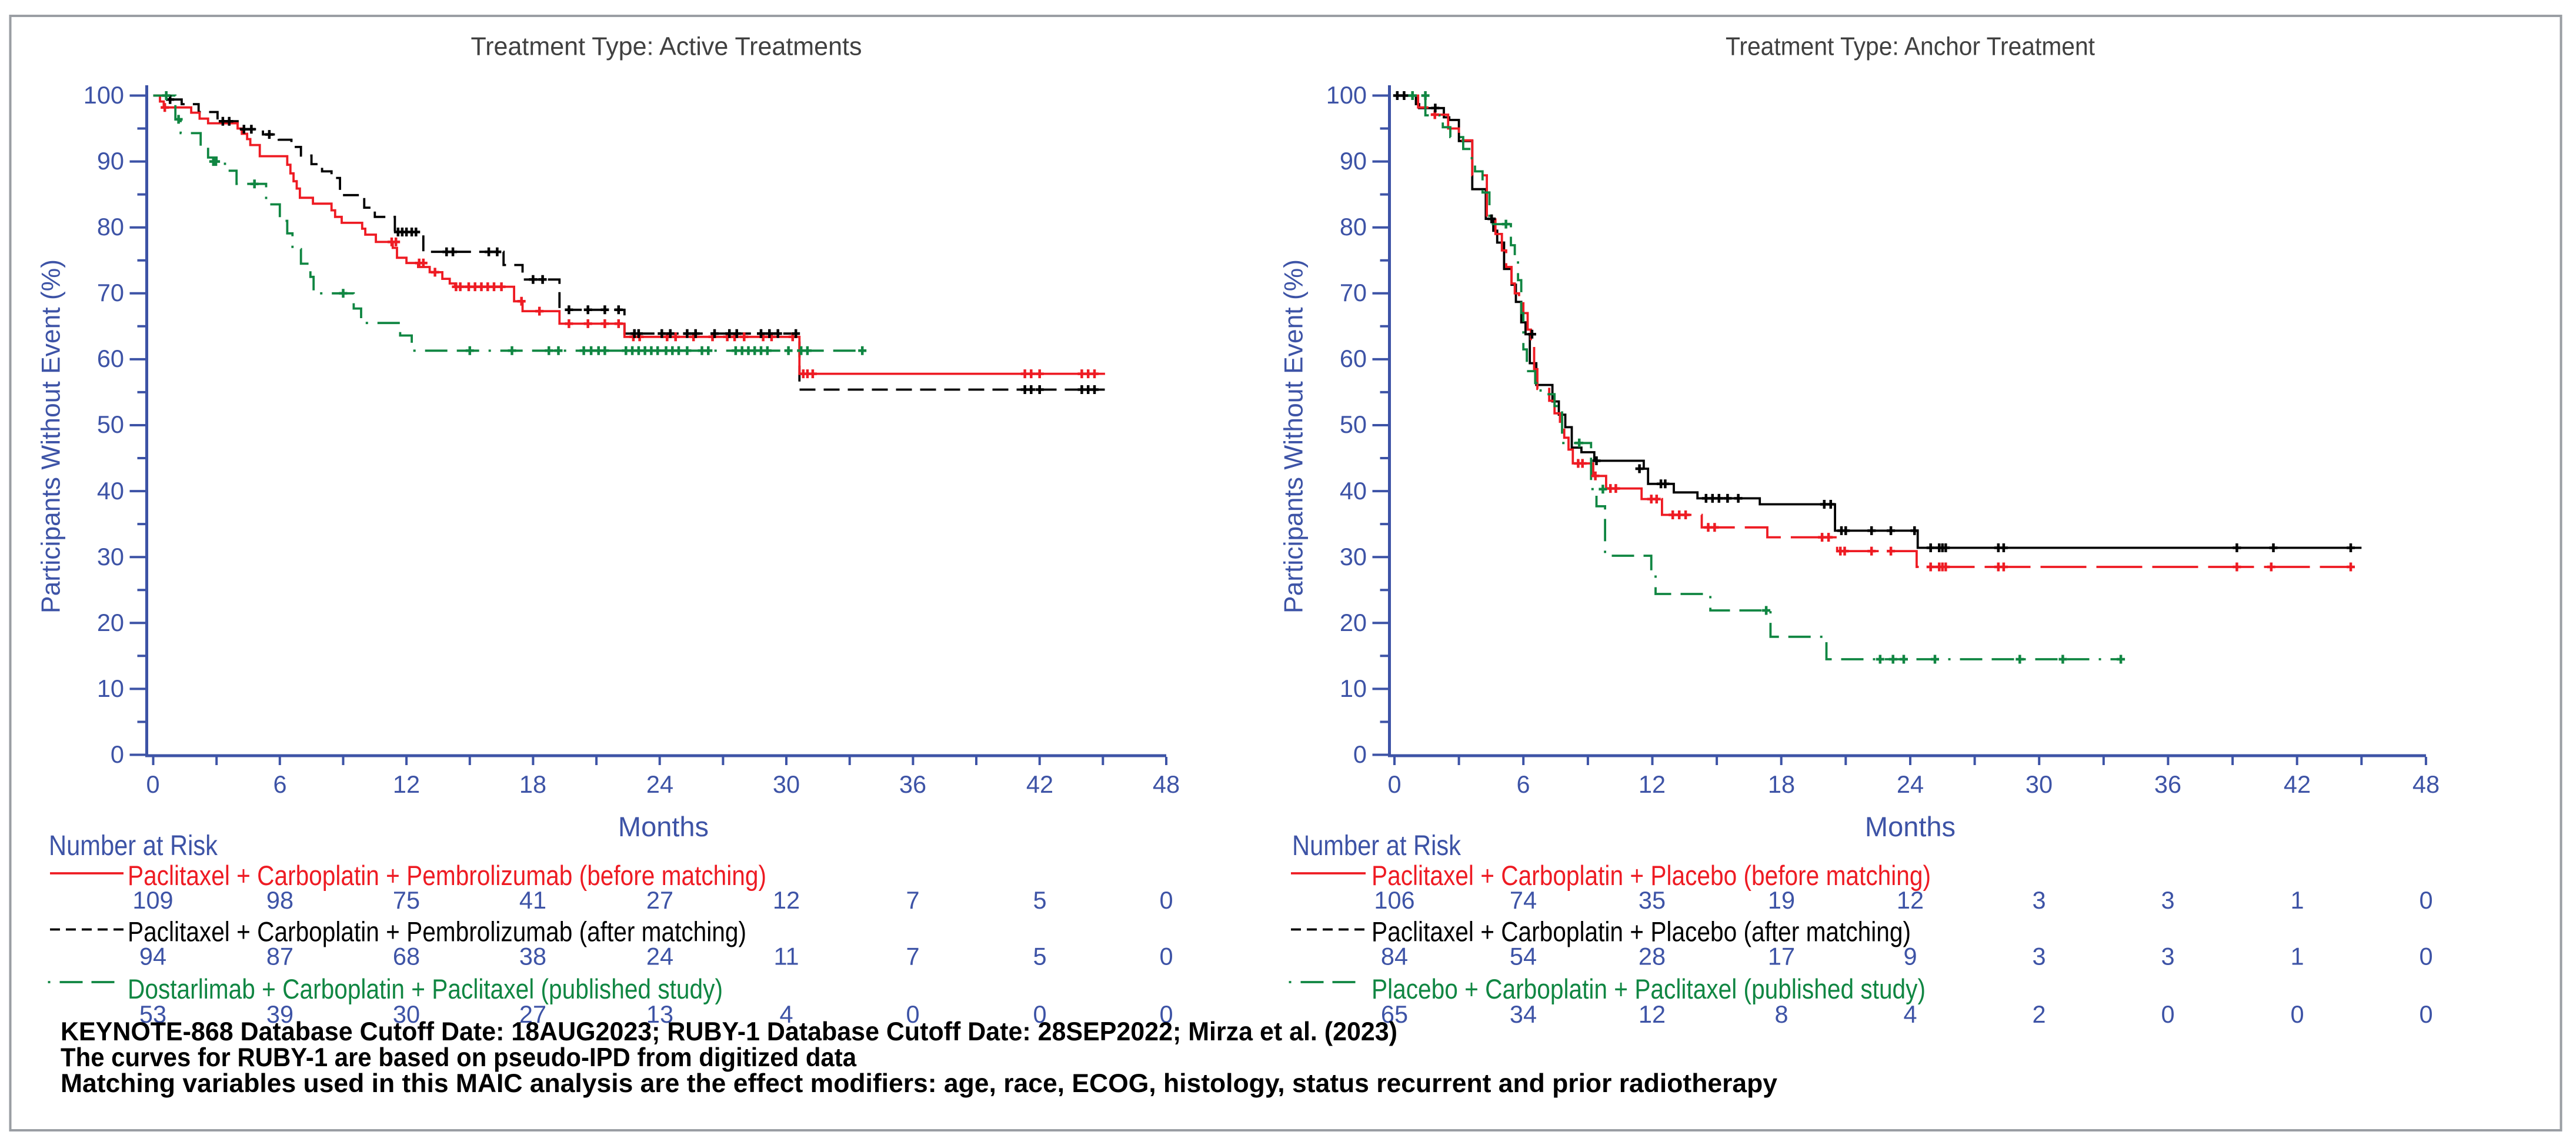  What do you see at coordinates (1652, 900) in the screenshot?
I see `svg-text: 35` at bounding box center [1652, 900].